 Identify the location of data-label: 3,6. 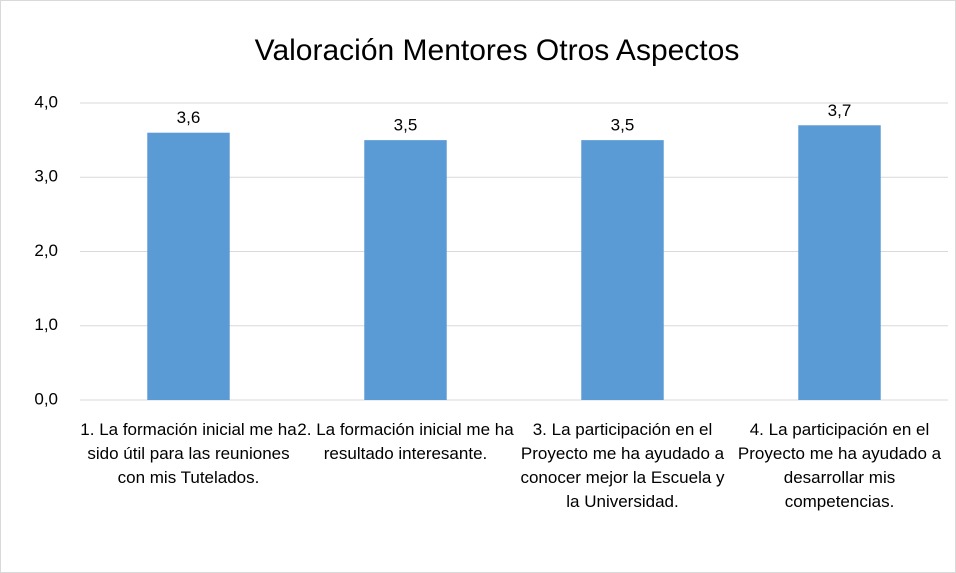
(189, 117).